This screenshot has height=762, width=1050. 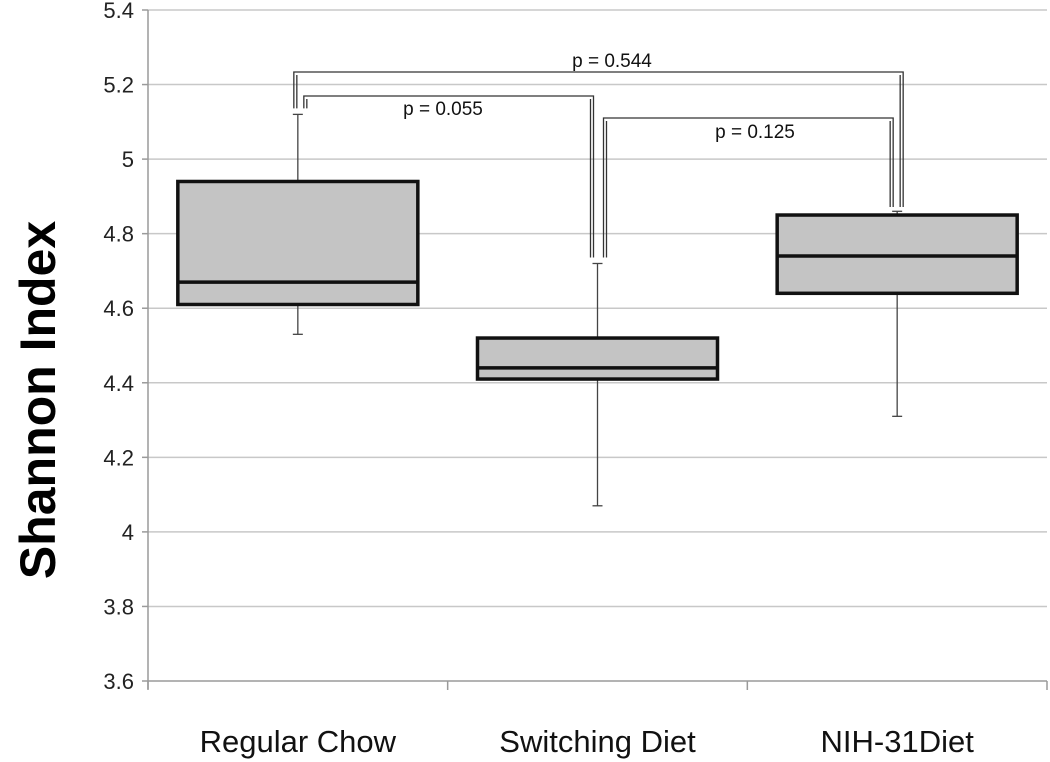 What do you see at coordinates (118, 85) in the screenshot?
I see `y-tick-label: 5.2` at bounding box center [118, 85].